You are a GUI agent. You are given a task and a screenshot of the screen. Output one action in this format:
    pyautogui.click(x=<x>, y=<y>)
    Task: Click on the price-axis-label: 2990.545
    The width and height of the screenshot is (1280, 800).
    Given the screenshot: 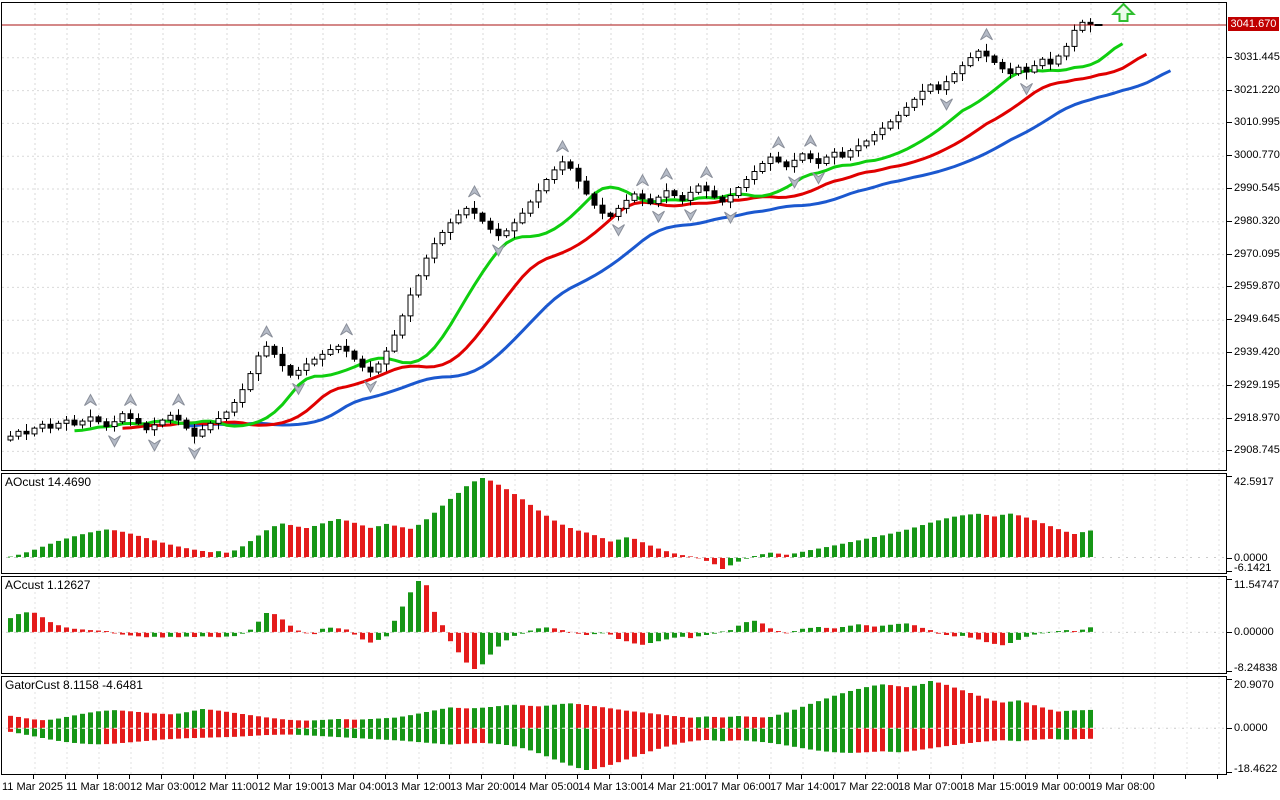 What is the action you would take?
    pyautogui.click(x=1257, y=188)
    